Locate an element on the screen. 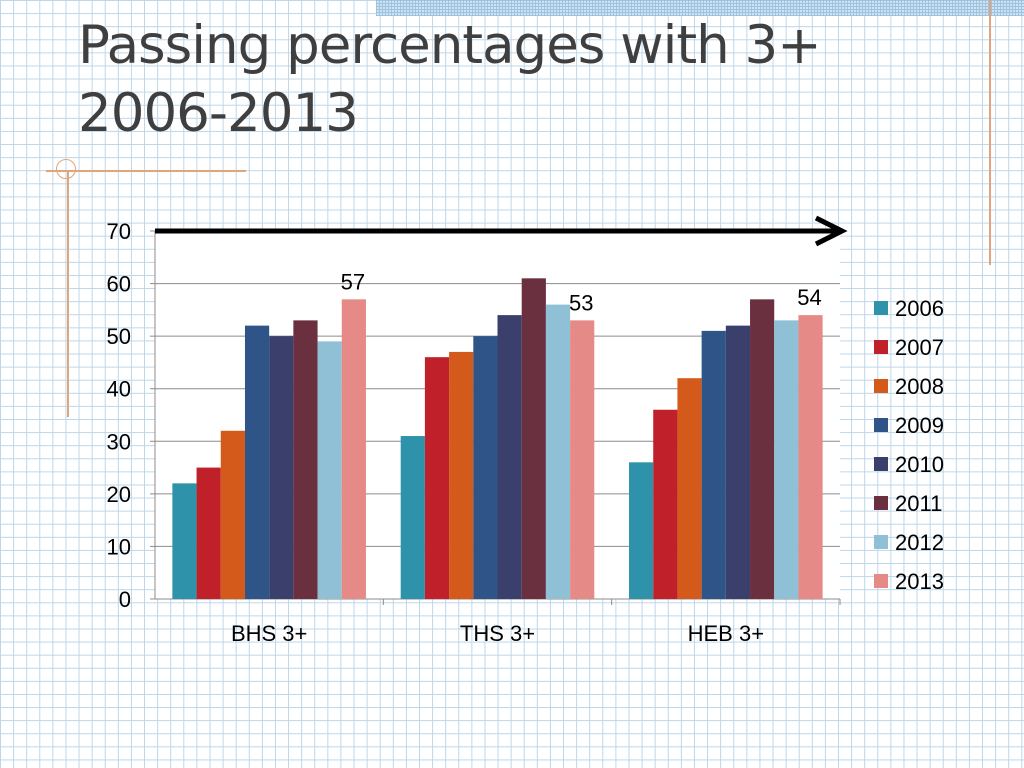 This screenshot has height=768, width=1024. data-label: 53 is located at coordinates (581, 302).